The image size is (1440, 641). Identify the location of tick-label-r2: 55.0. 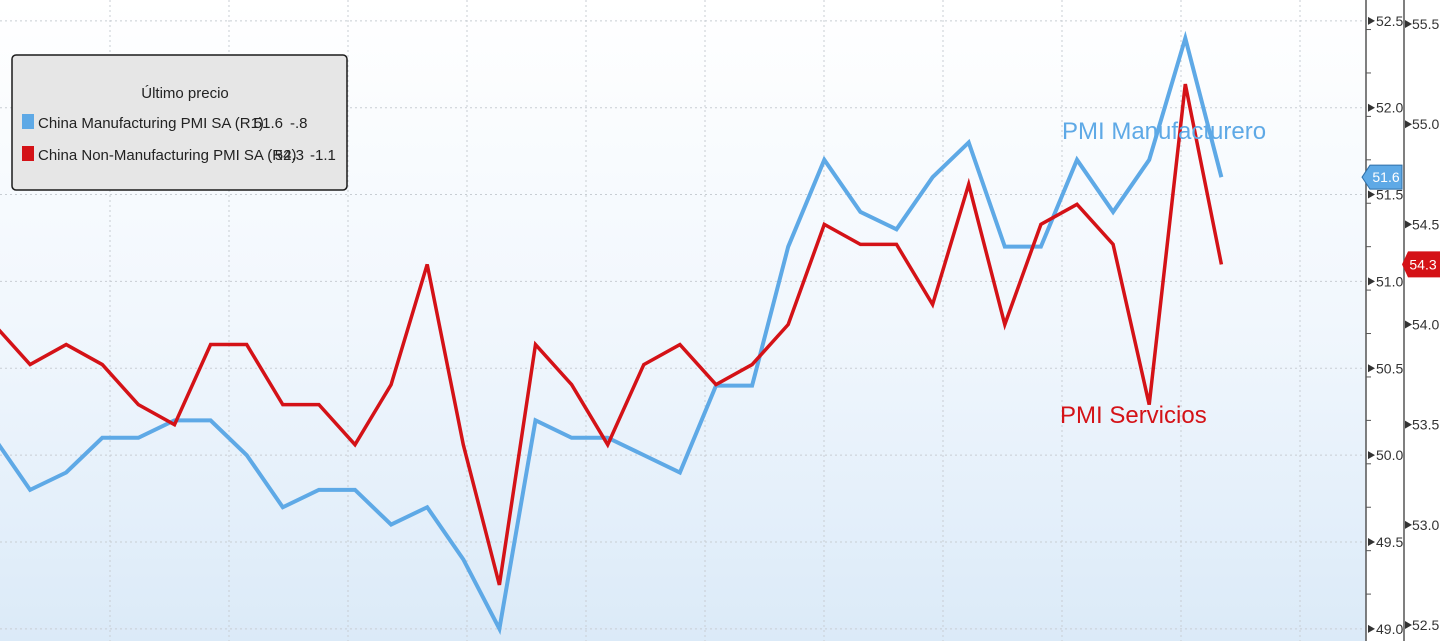
(1425, 124).